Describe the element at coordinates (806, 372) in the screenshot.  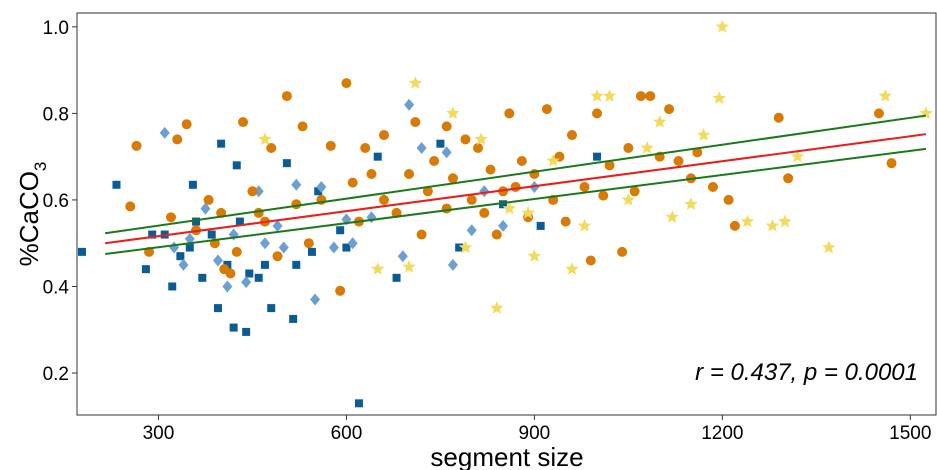
I see `annotation: r = 0.437, p = 0.0001` at that location.